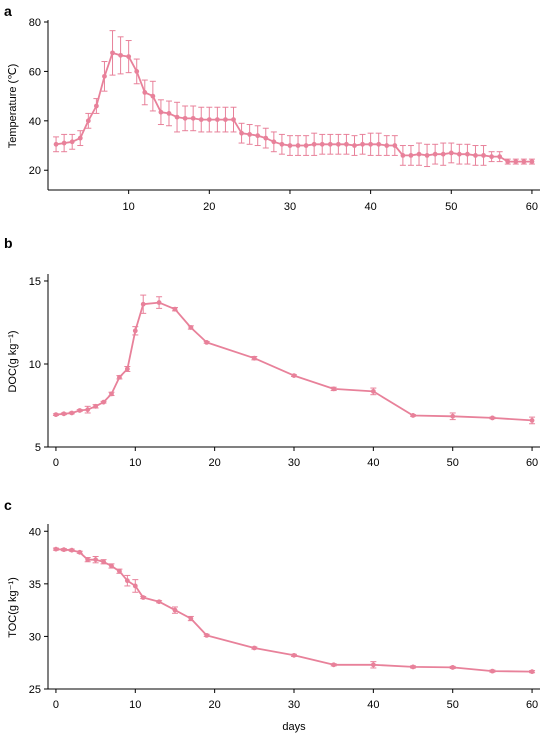  I want to click on x-tick-label: 0, so click(56, 463).